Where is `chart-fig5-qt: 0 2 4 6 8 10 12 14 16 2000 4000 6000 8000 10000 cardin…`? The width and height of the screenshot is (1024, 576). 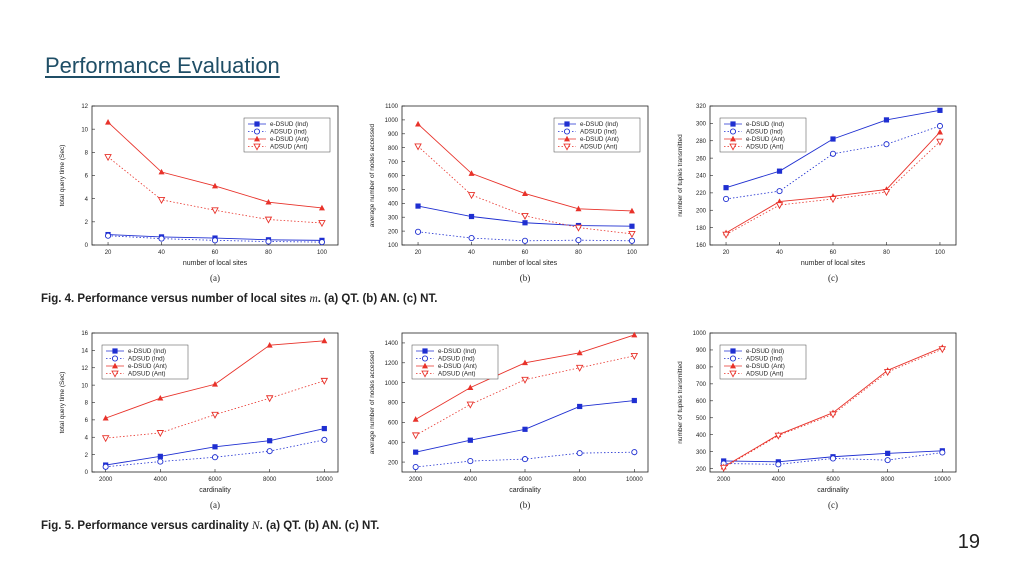 chart-fig5-qt: 0 2 4 6 8 10 12 14 16 2000 4000 6000 8000 10000 cardin… is located at coordinates (200, 422).